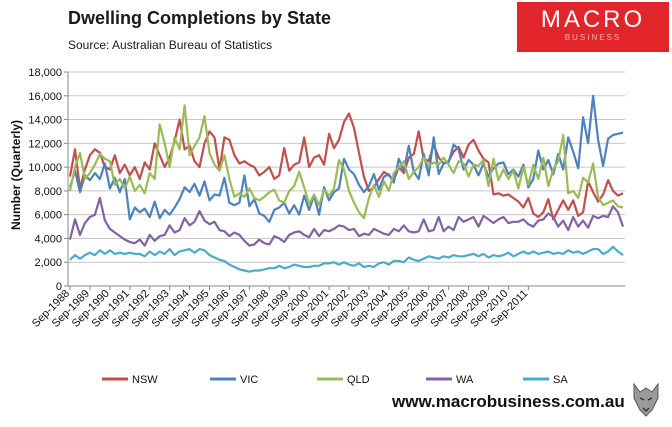 Image resolution: width=672 pixels, height=427 pixels. What do you see at coordinates (145, 380) in the screenshot?
I see `legend-label-nsw: NSW` at bounding box center [145, 380].